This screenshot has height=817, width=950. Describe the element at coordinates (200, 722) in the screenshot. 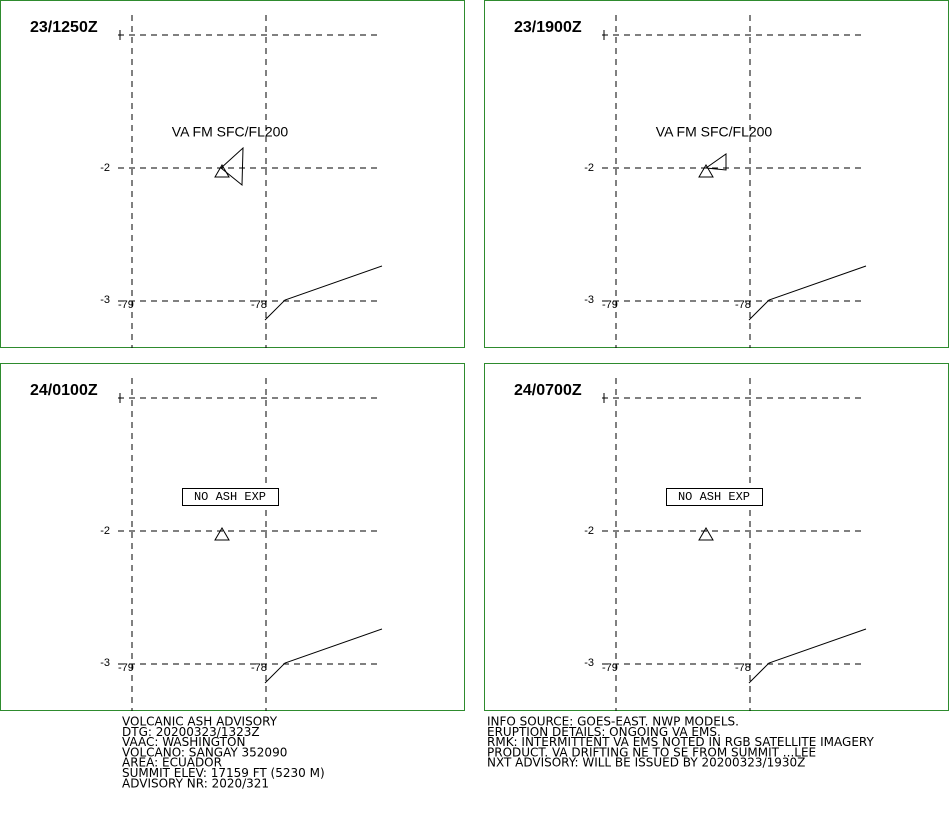

I see `advisory-line: VOLCANIC ASH ADVISORY` at that location.